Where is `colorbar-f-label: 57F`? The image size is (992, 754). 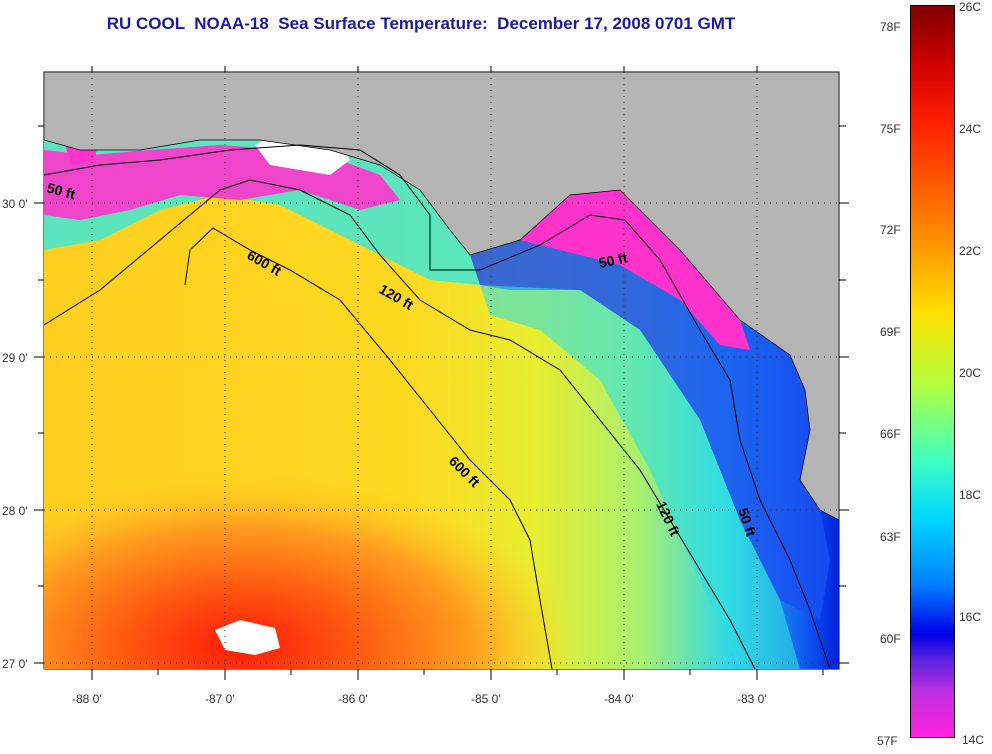 colorbar-f-label: 57F is located at coordinates (887, 741).